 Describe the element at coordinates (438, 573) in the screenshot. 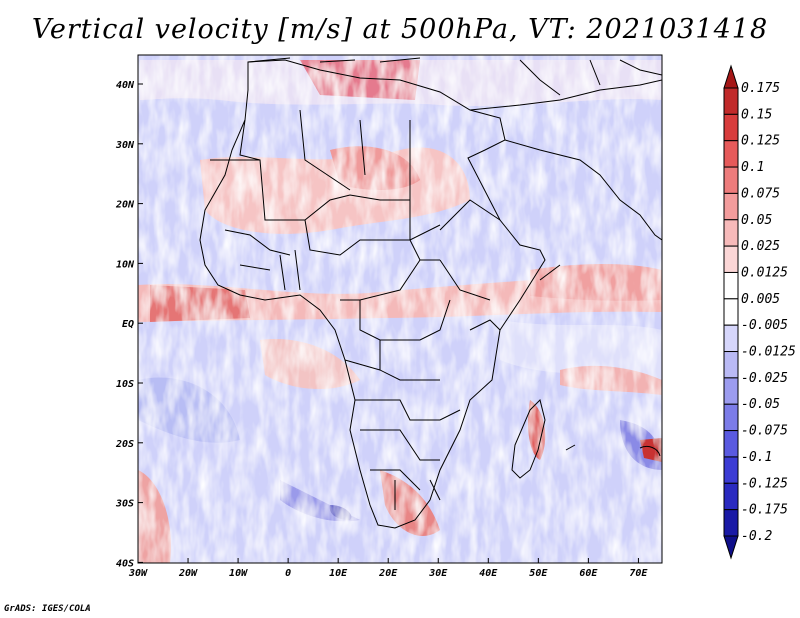

I see `lon-tick-label: 30E` at that location.